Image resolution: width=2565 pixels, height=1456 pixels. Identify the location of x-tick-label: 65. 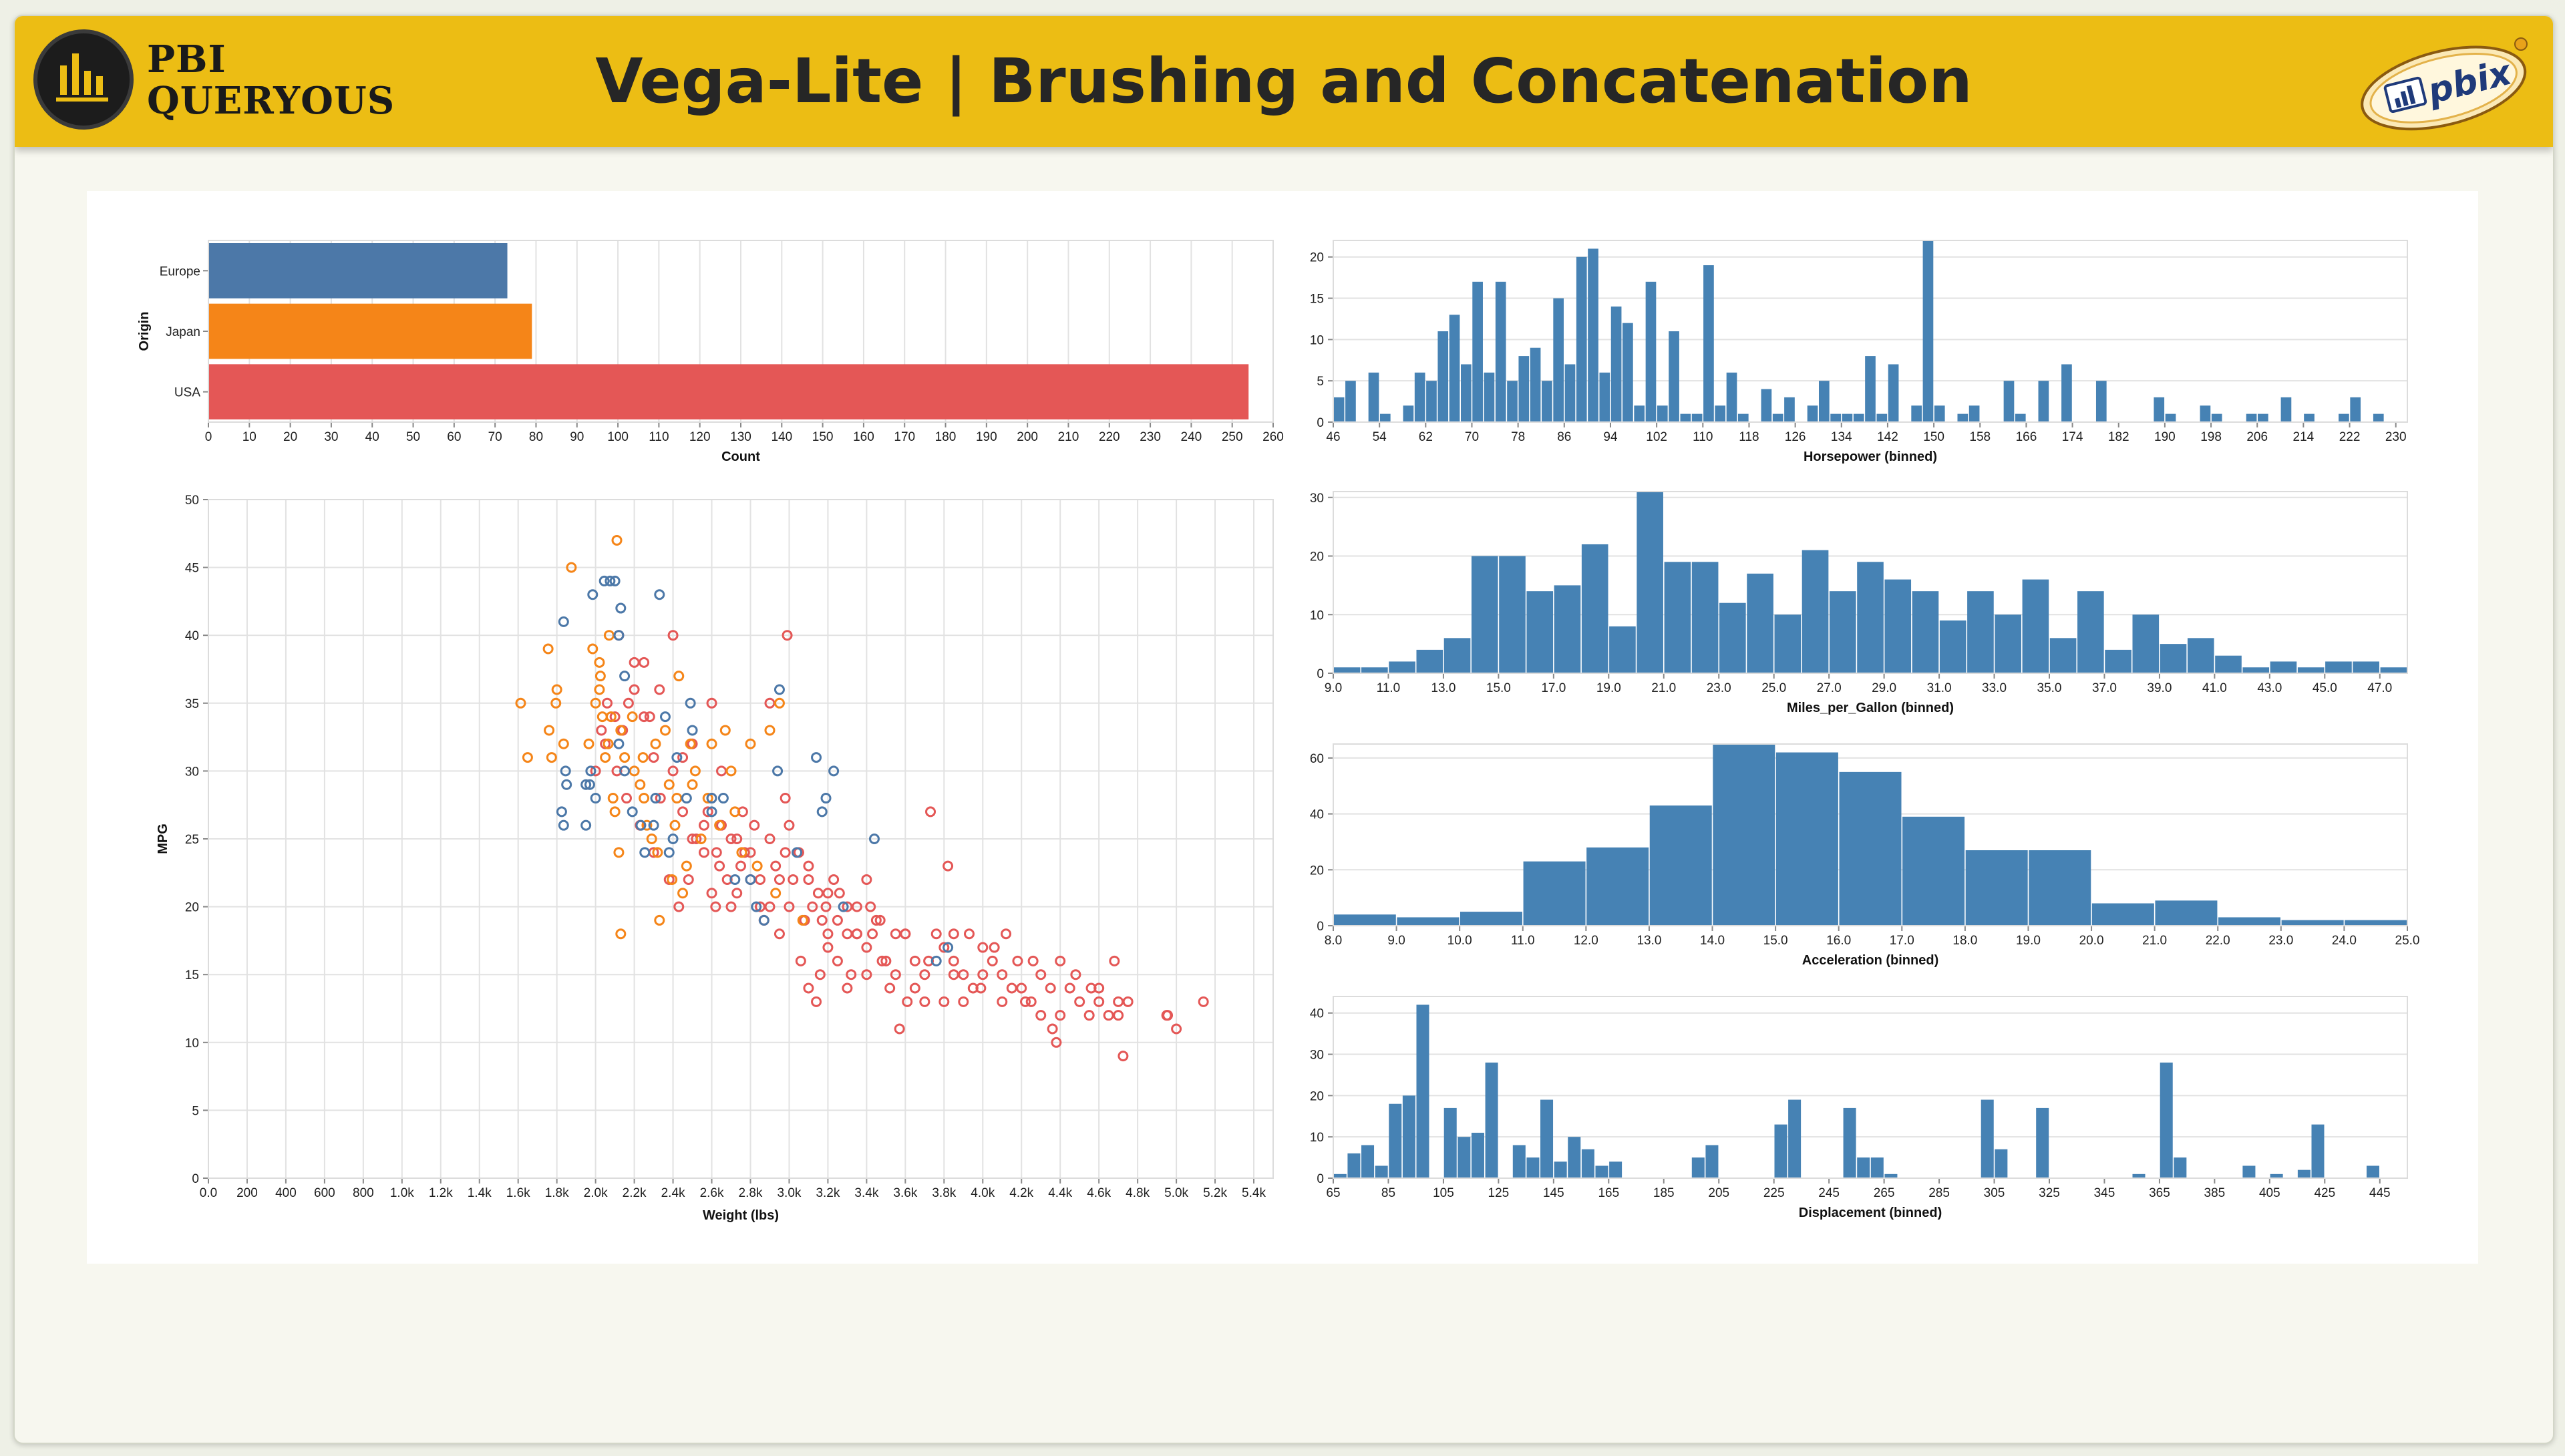
(1333, 1193).